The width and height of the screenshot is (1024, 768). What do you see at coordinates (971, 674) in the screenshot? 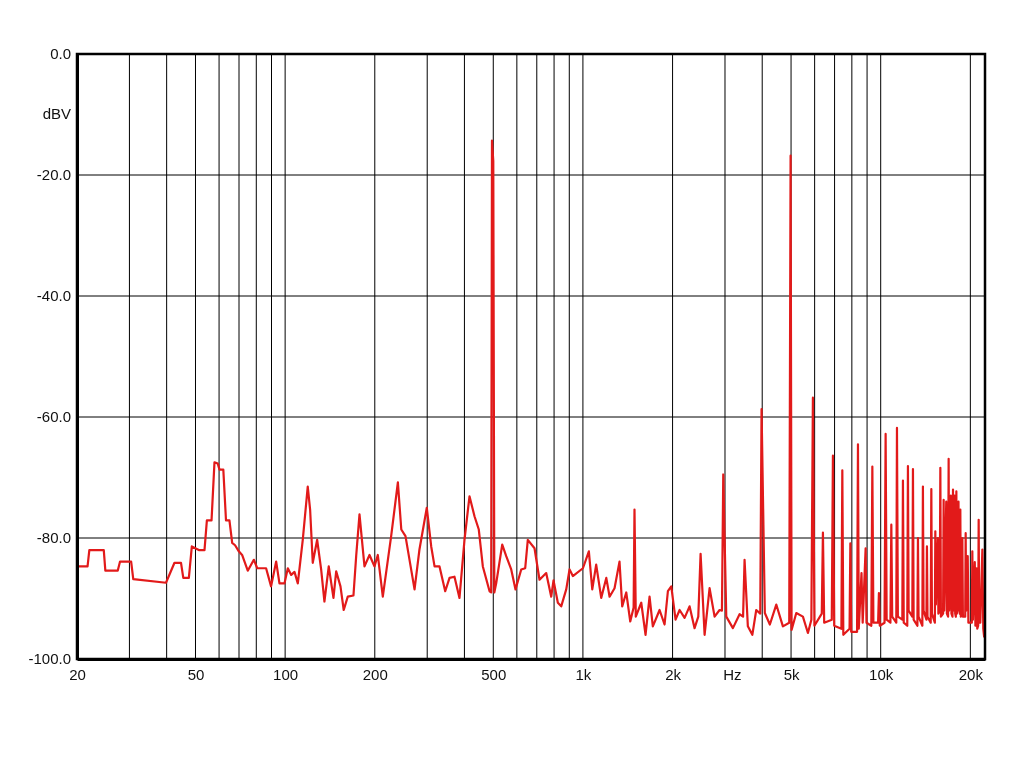
I see `x-tick-label: 20k` at bounding box center [971, 674].